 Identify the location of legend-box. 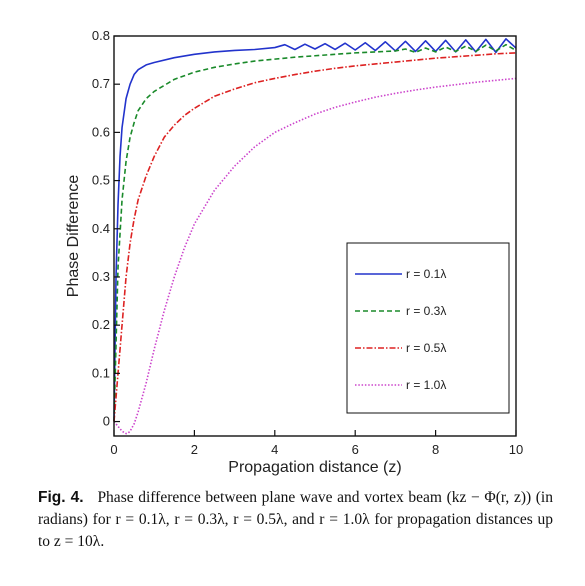
(428, 328).